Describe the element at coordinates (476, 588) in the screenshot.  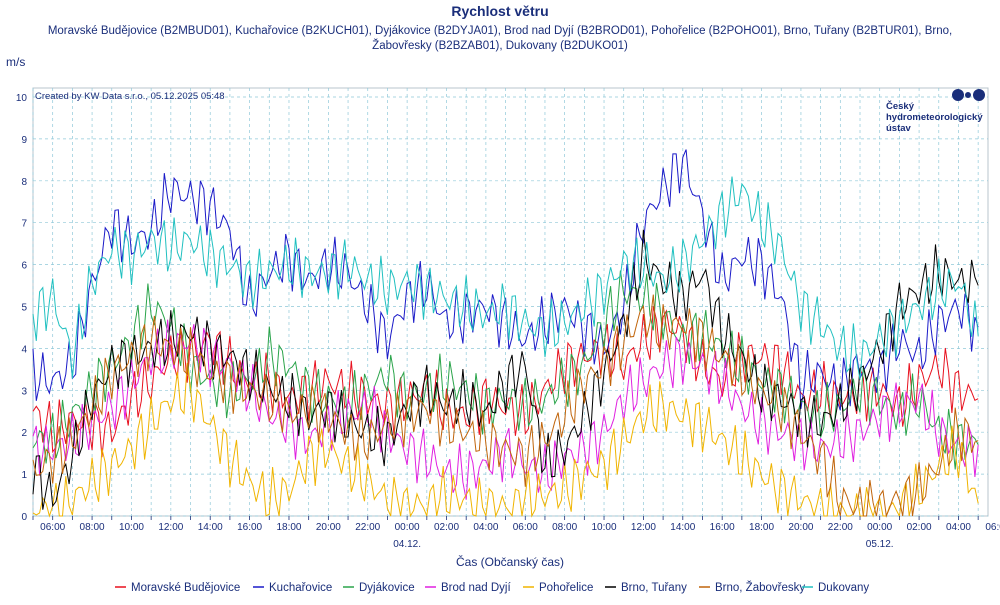
I see `legend-label-3: Brod nad Dyjí` at that location.